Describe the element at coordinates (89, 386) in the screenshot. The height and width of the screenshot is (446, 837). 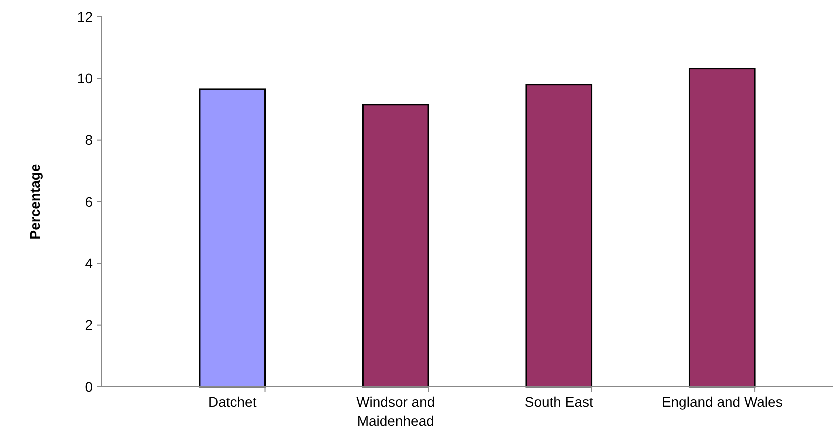
I see `y-tick-label: 0` at that location.